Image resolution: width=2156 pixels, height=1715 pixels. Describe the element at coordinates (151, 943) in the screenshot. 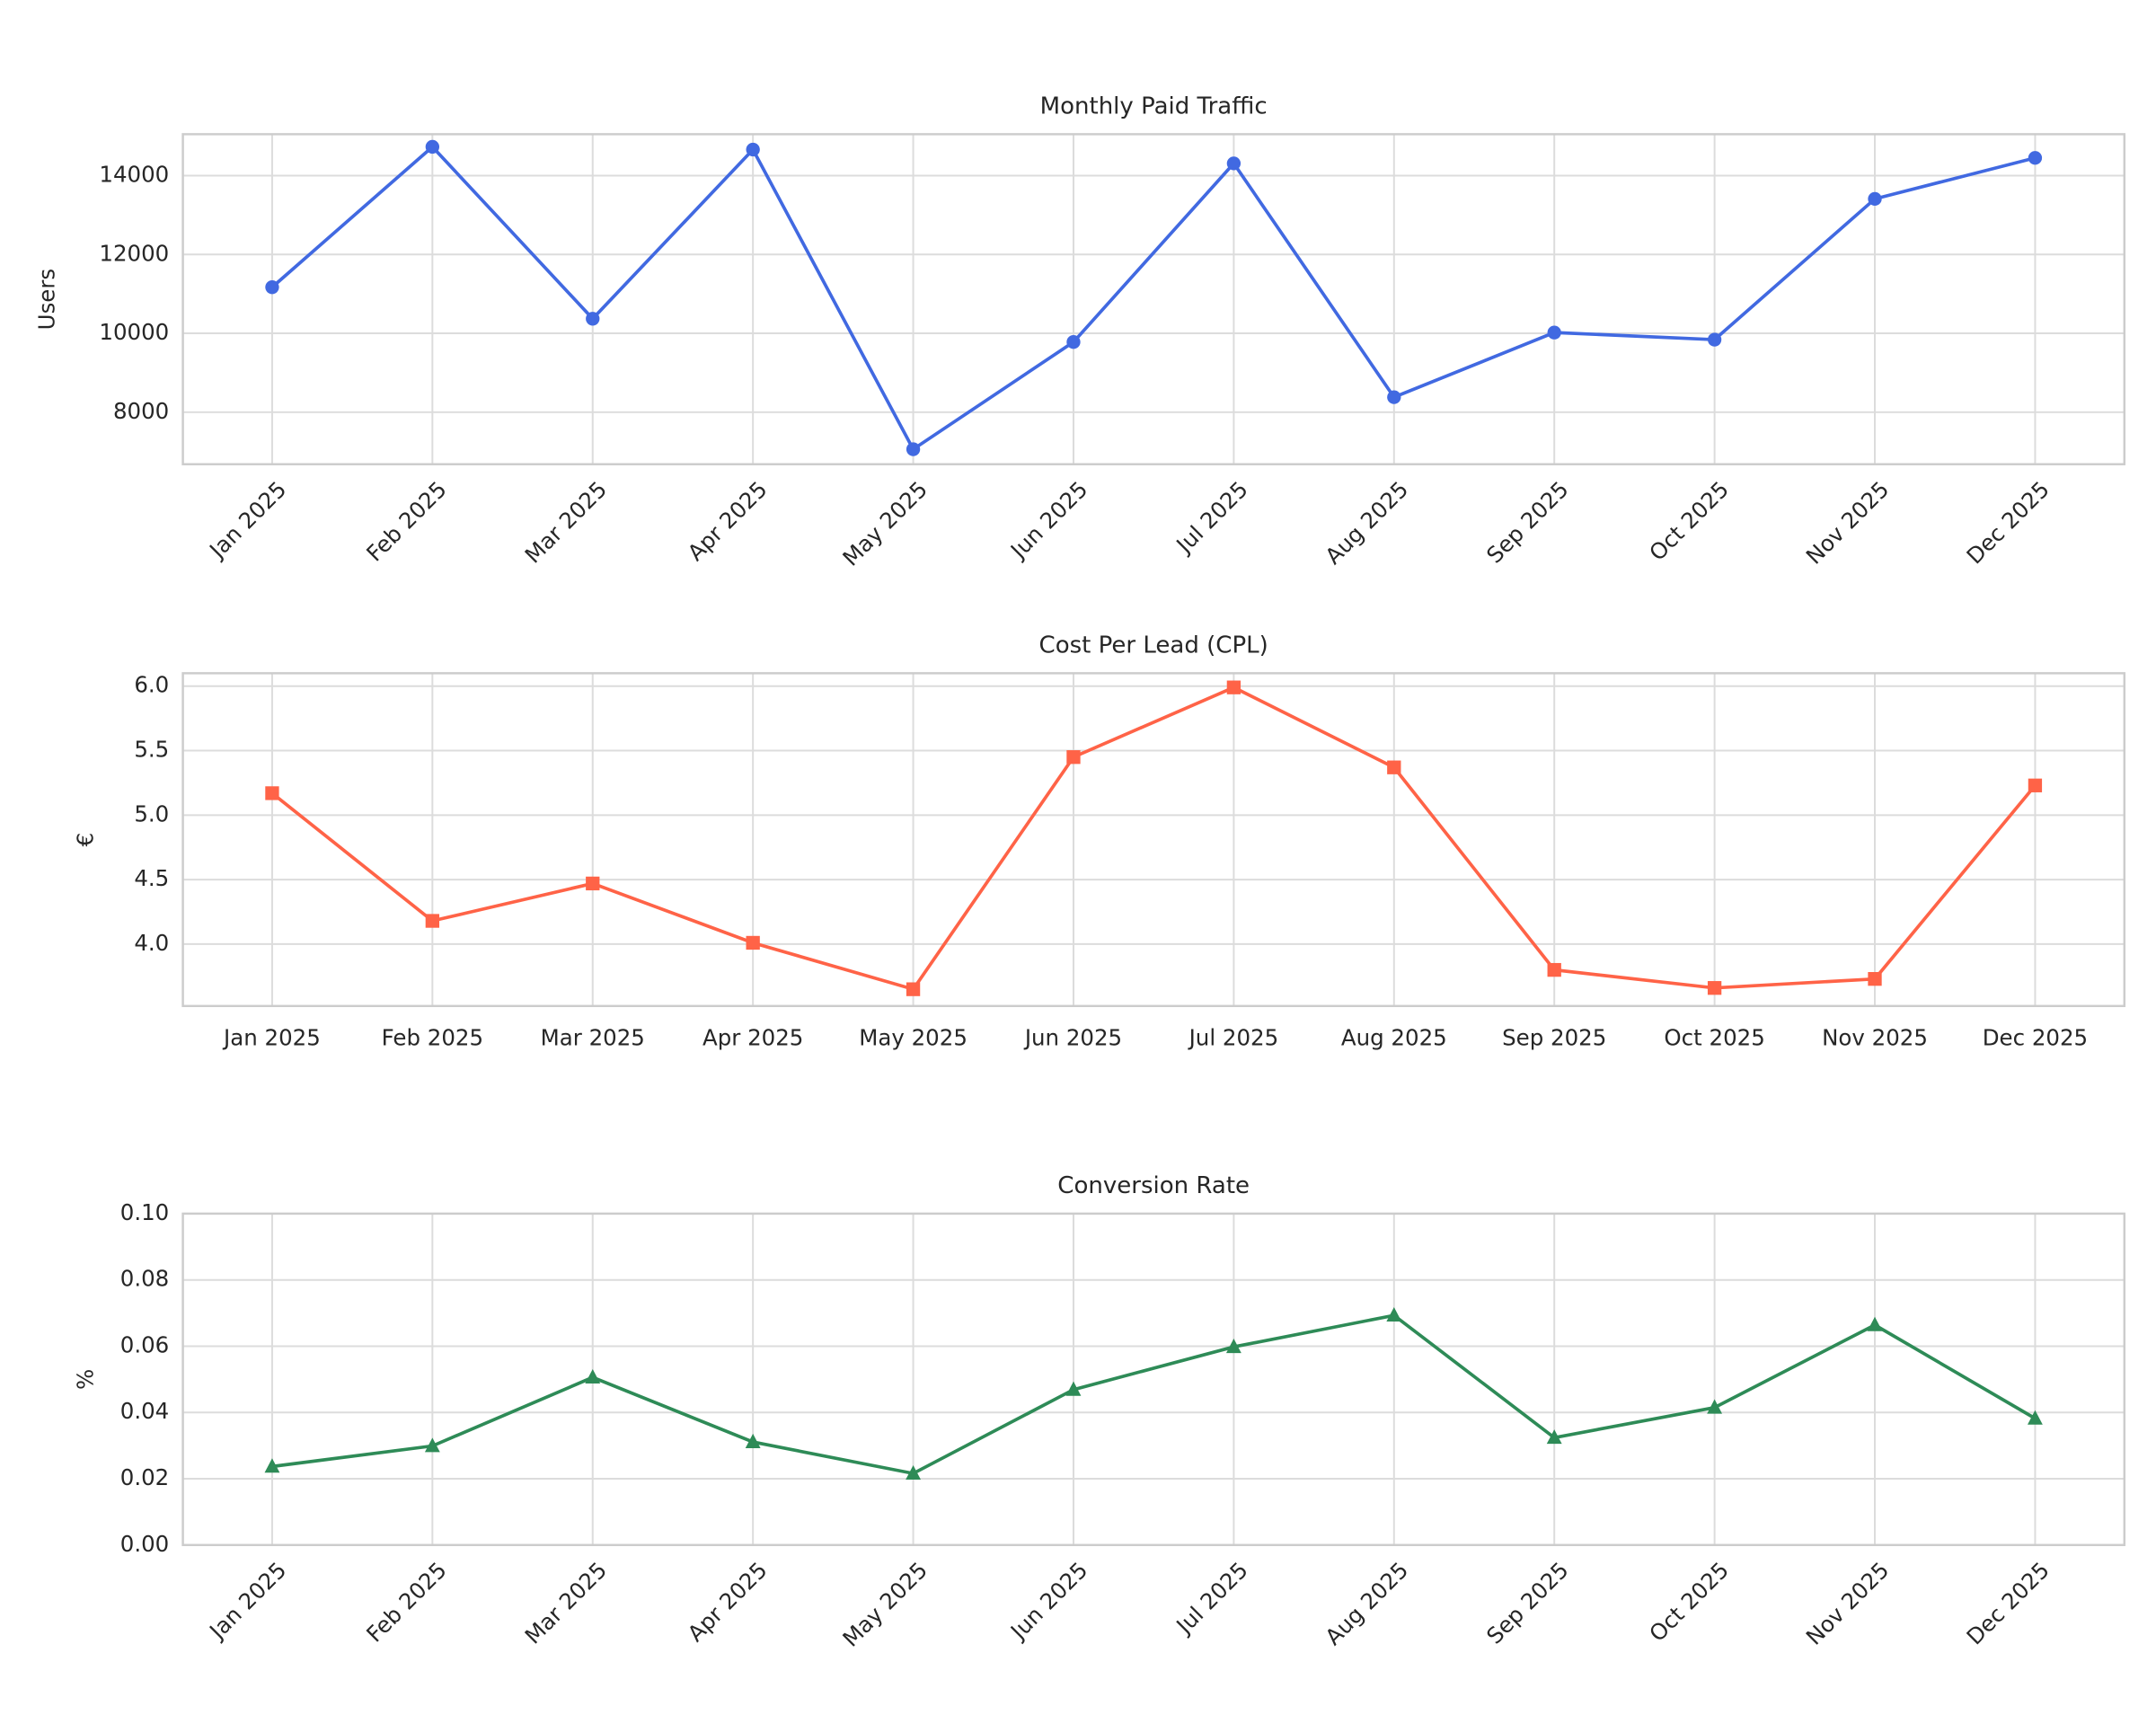

I see `y-tick-label: 4.0` at that location.